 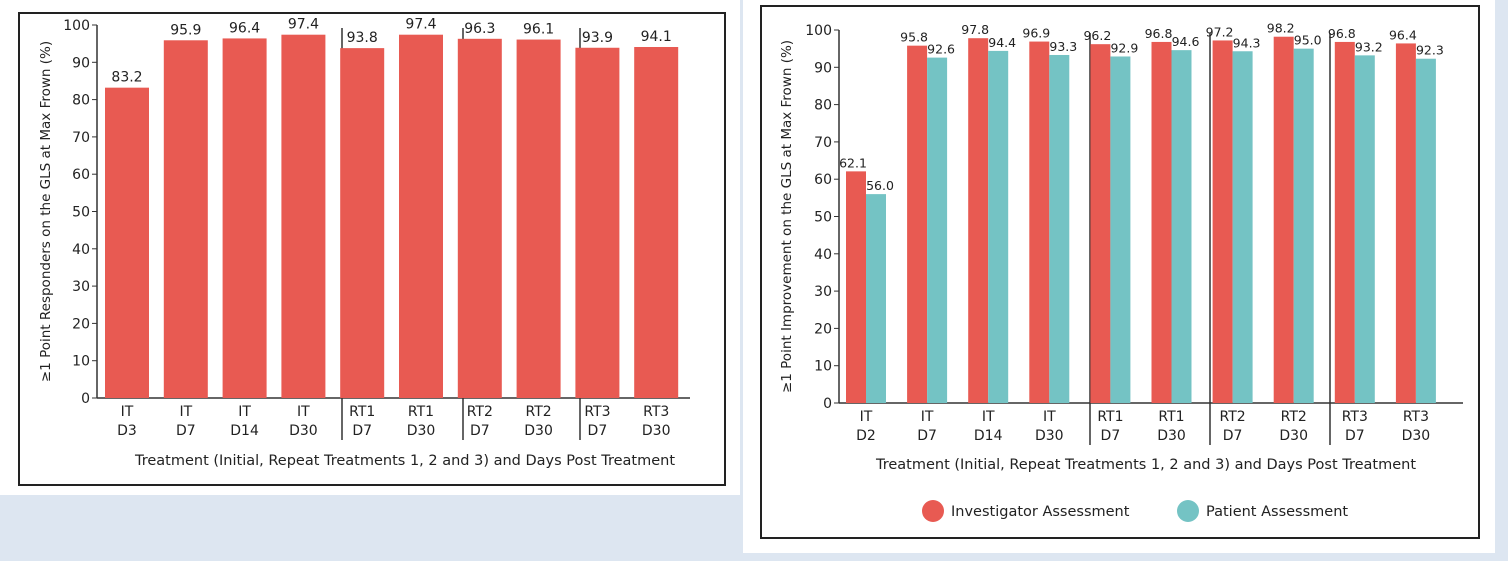 I want to click on y-tick-label: 80, so click(x=823, y=106).